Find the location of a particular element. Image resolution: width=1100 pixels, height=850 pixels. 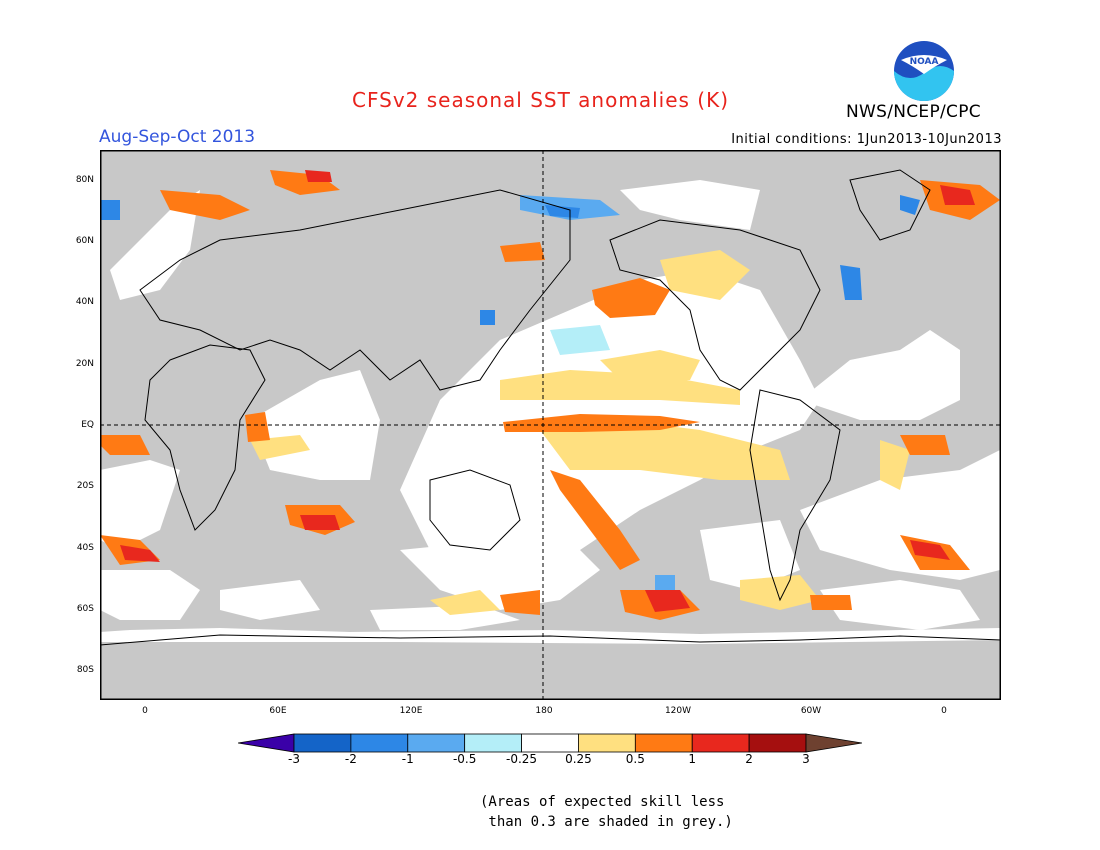

lat-label-eq: EQ is located at coordinates (87, 425).